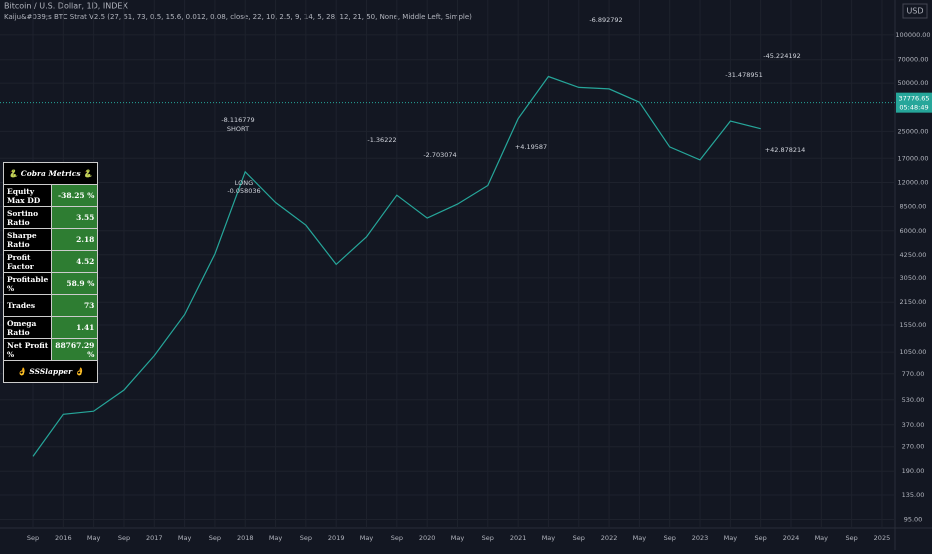 The width and height of the screenshot is (932, 554). I want to click on x-tick-label: 2019, so click(336, 538).